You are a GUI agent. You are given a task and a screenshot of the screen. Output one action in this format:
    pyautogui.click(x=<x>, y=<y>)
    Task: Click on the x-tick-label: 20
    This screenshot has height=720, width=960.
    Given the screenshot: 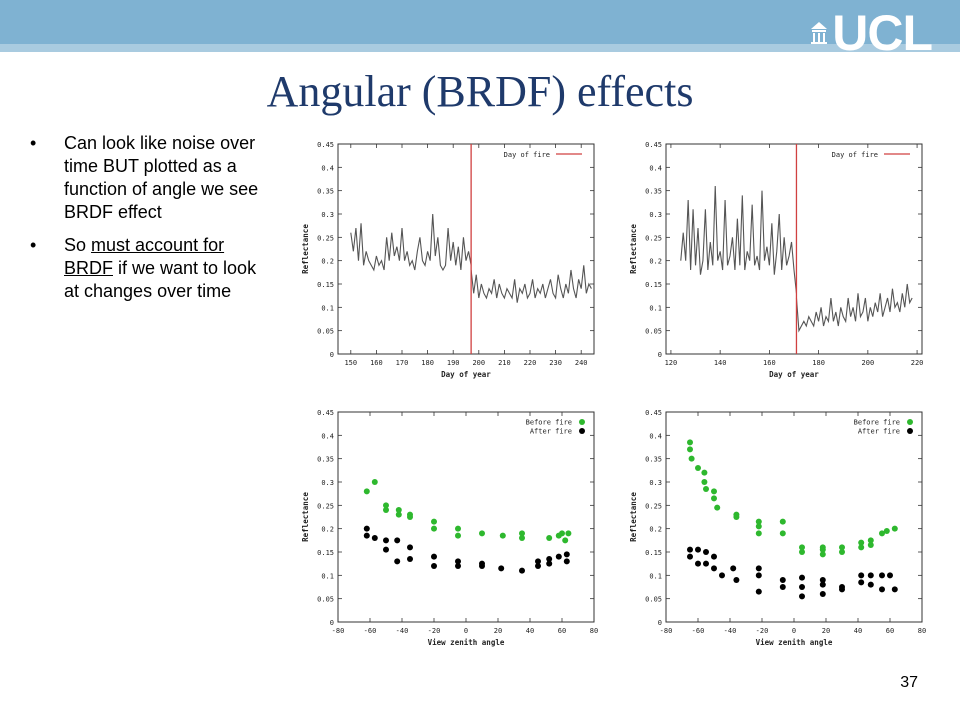 What is the action you would take?
    pyautogui.click(x=498, y=631)
    